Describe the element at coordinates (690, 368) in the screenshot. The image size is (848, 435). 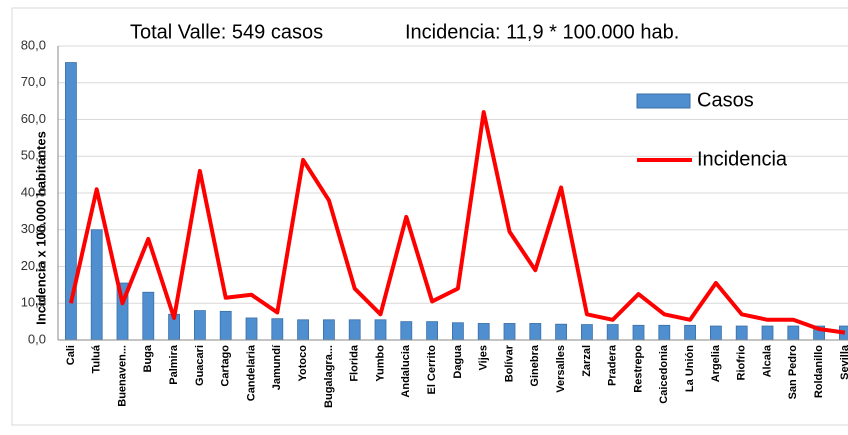
I see `x-tick-label: La Unión` at that location.